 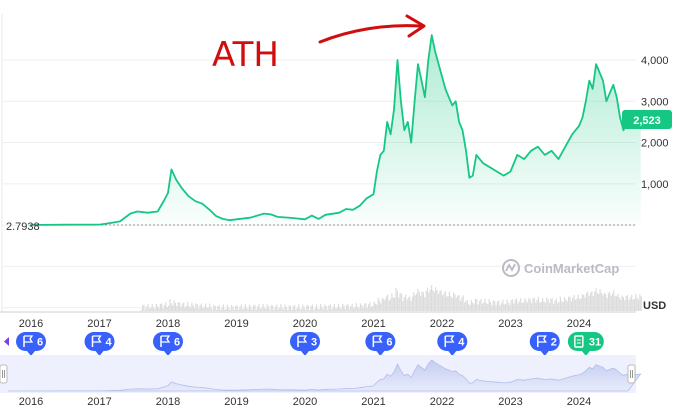 I want to click on navigator-left-handle, so click(x=4, y=374).